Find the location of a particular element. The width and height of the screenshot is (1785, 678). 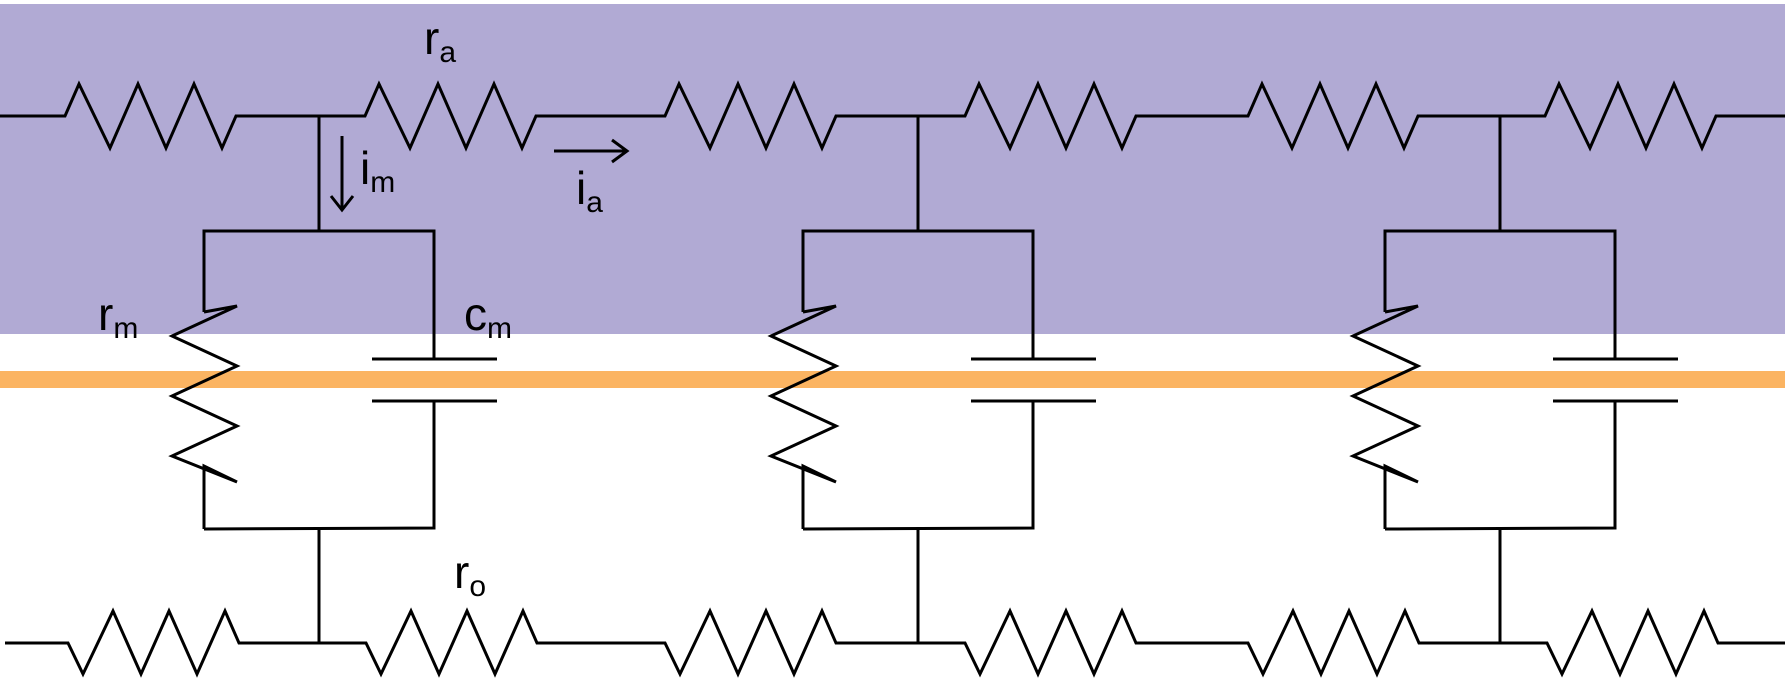

axial-resistor-chain-top is located at coordinates (892, 116).